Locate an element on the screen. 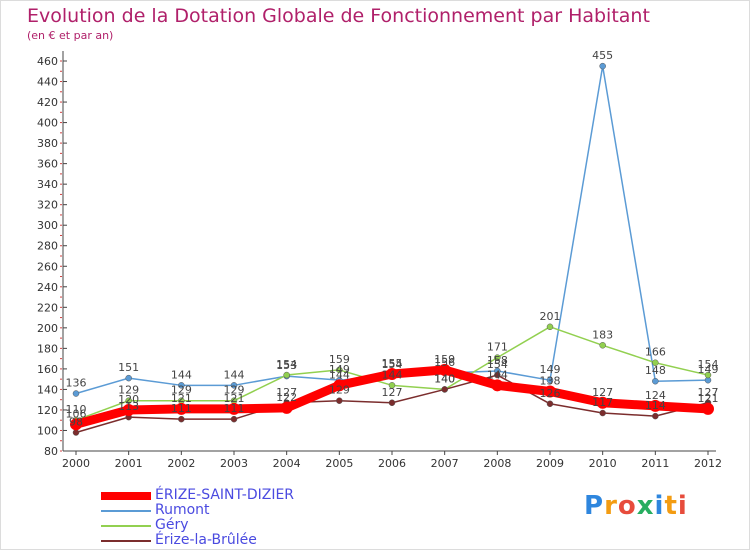 The height and width of the screenshot is (550, 750). legend-item: Géry is located at coordinates (197, 525).